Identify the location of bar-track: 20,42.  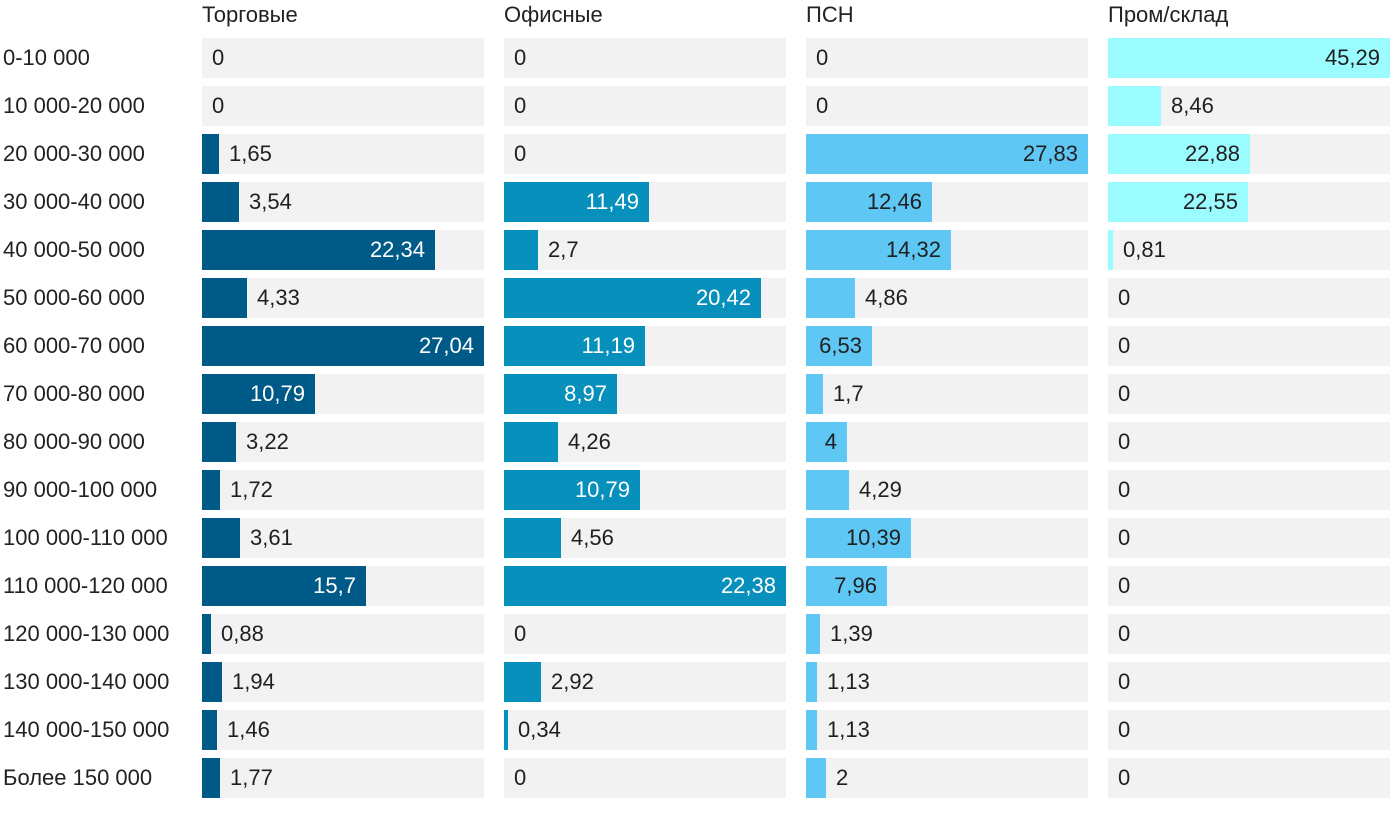
(645, 298).